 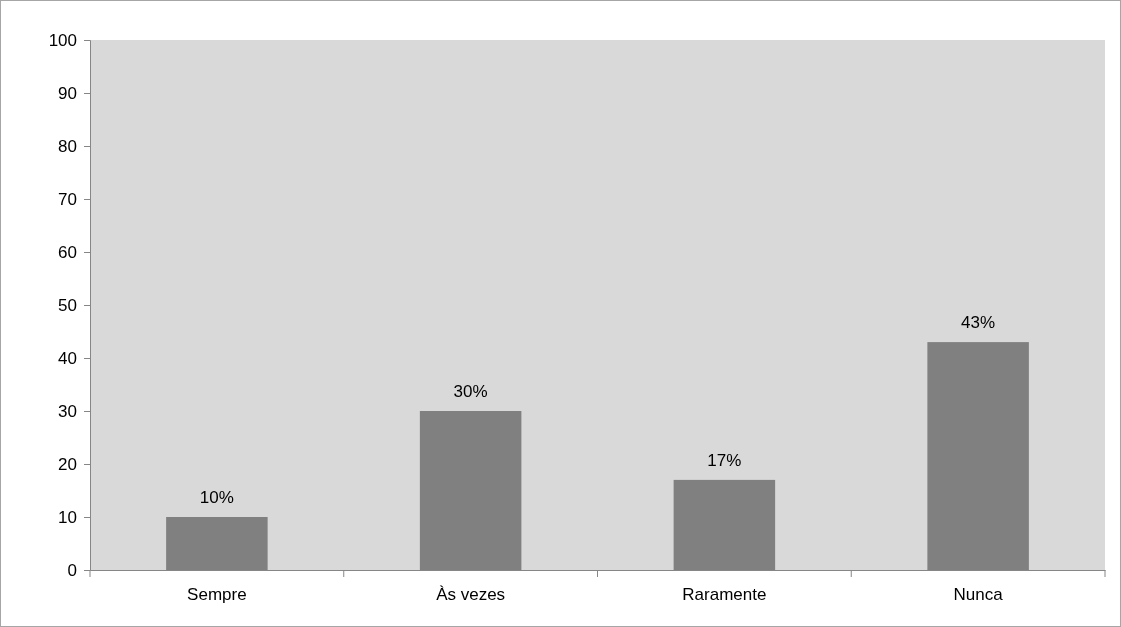 I want to click on data-label: 43%, so click(x=978, y=323).